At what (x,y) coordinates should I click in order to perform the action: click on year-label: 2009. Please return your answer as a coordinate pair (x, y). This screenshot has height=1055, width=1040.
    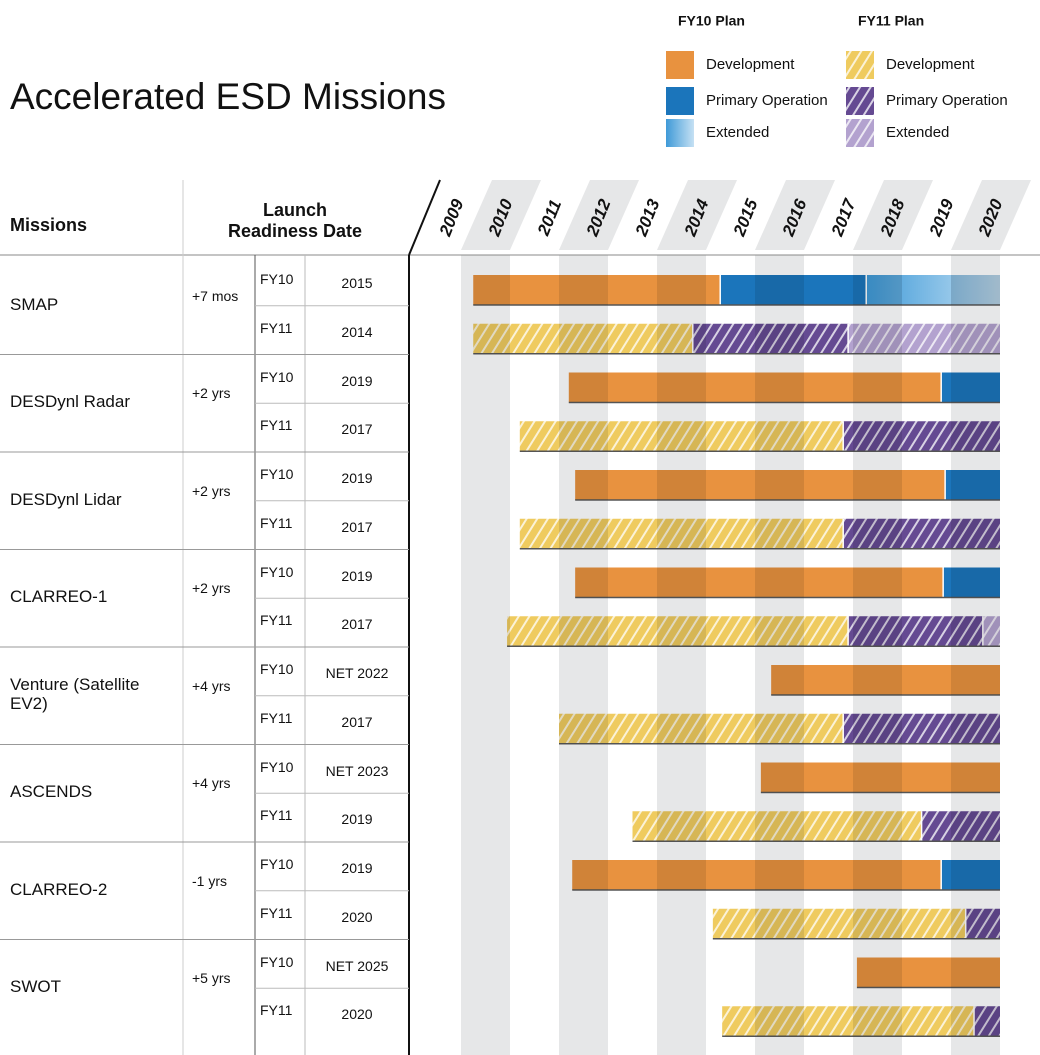
    Looking at the image, I should click on (451, 218).